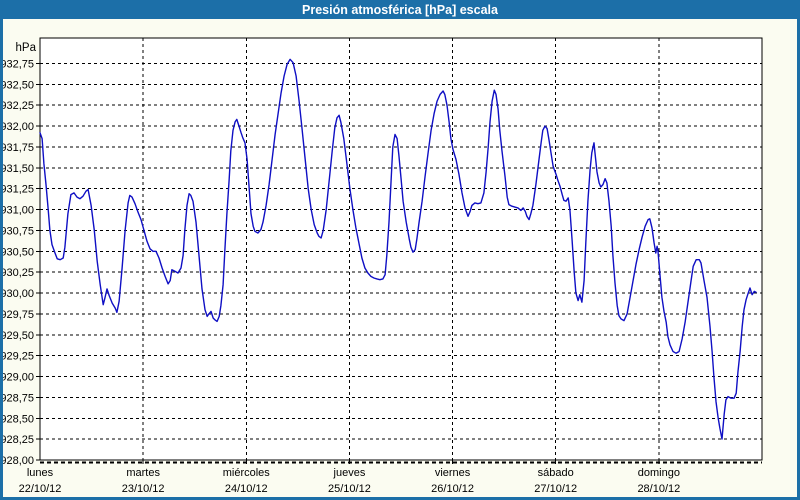 The width and height of the screenshot is (800, 500). What do you see at coordinates (17, 127) in the screenshot?
I see `y-tick-label: 932,00` at bounding box center [17, 127].